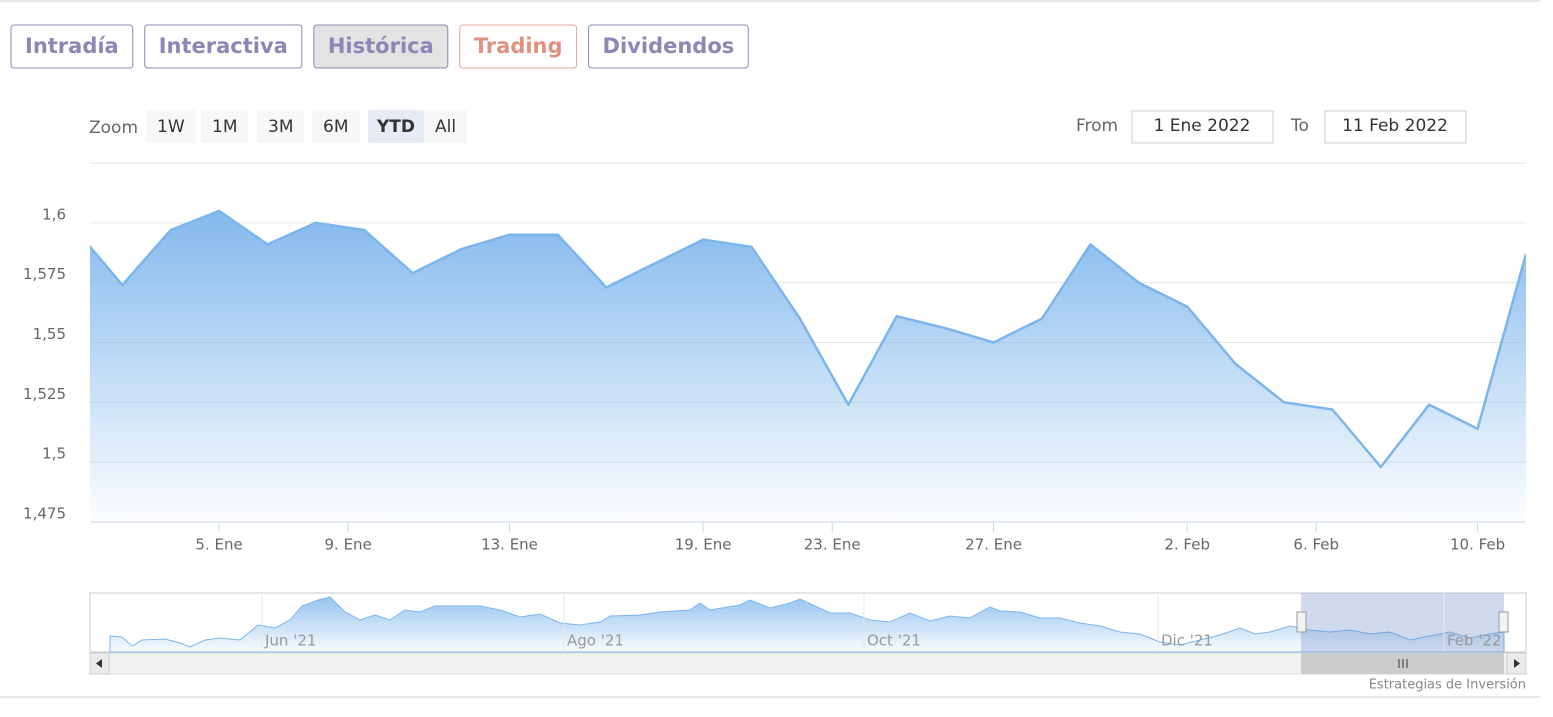 Image resolution: width=1553 pixels, height=717 pixels. I want to click on navigator-label: Jun '21, so click(290, 641).